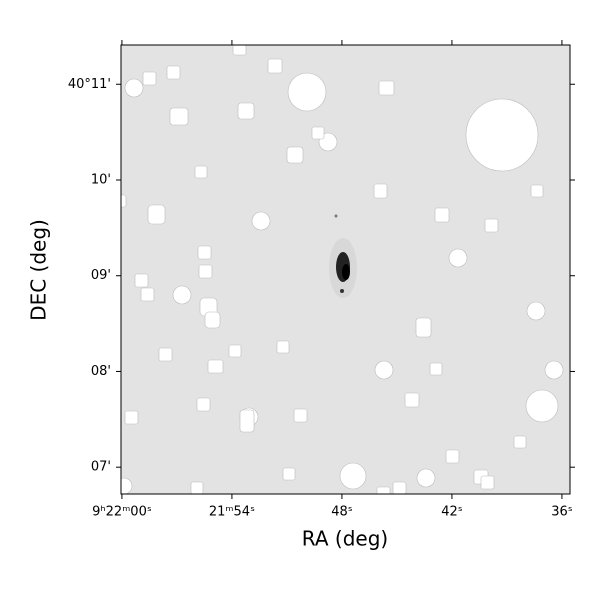 Image resolution: width=600 pixels, height=600 pixels. What do you see at coordinates (342, 512) in the screenshot?
I see `x-tick-label: 48ˢ` at bounding box center [342, 512].